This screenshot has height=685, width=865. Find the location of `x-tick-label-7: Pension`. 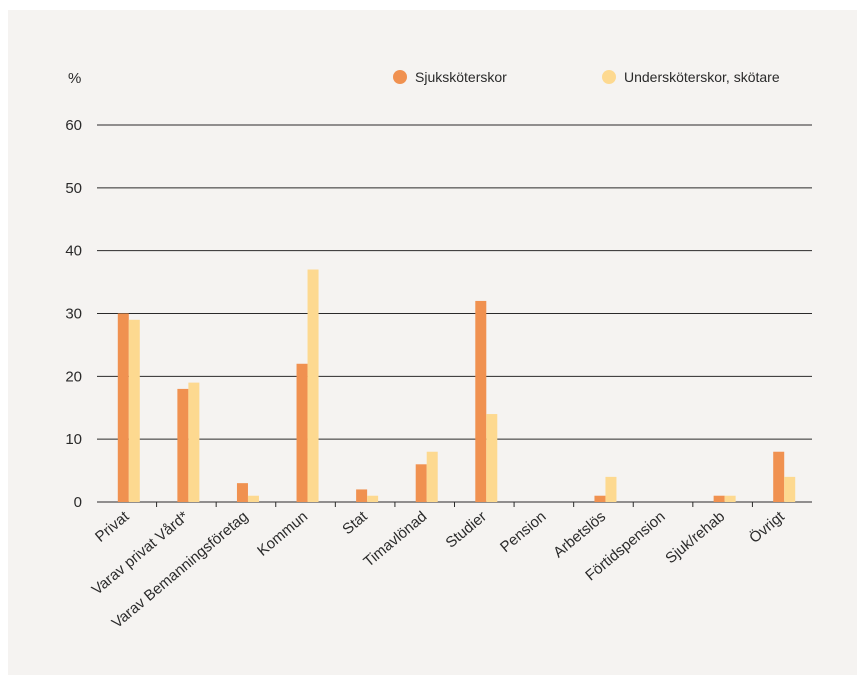

x-tick-label-7: Pension is located at coordinates (523, 532).